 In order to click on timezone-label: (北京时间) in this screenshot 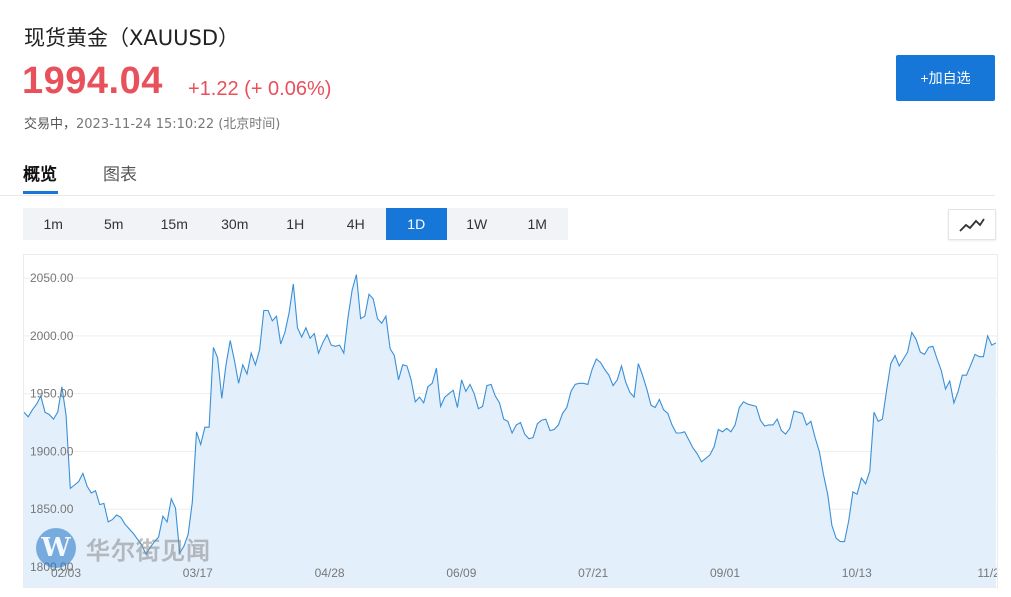, I will do `click(249, 124)`.